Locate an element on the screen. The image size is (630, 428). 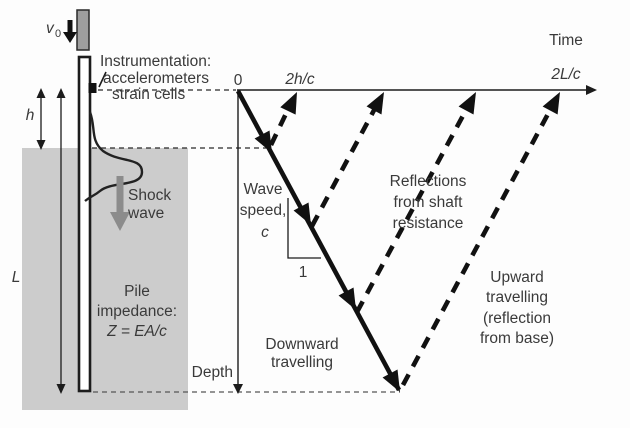
sensor-pointer-line is located at coordinates (102, 79).